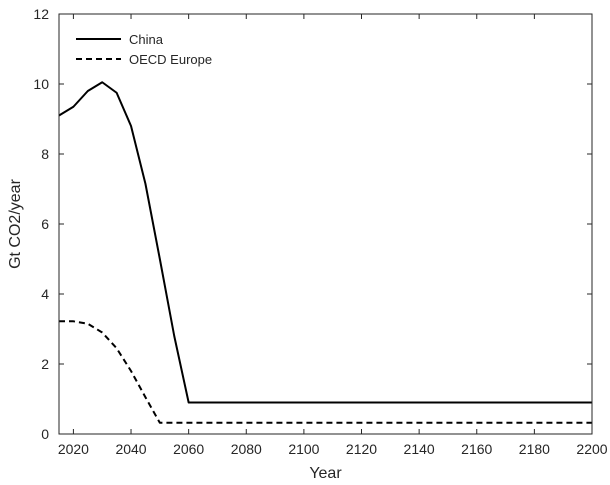 The width and height of the screenshot is (610, 485). Describe the element at coordinates (45, 154) in the screenshot. I see `y-tick-label: 8` at that location.